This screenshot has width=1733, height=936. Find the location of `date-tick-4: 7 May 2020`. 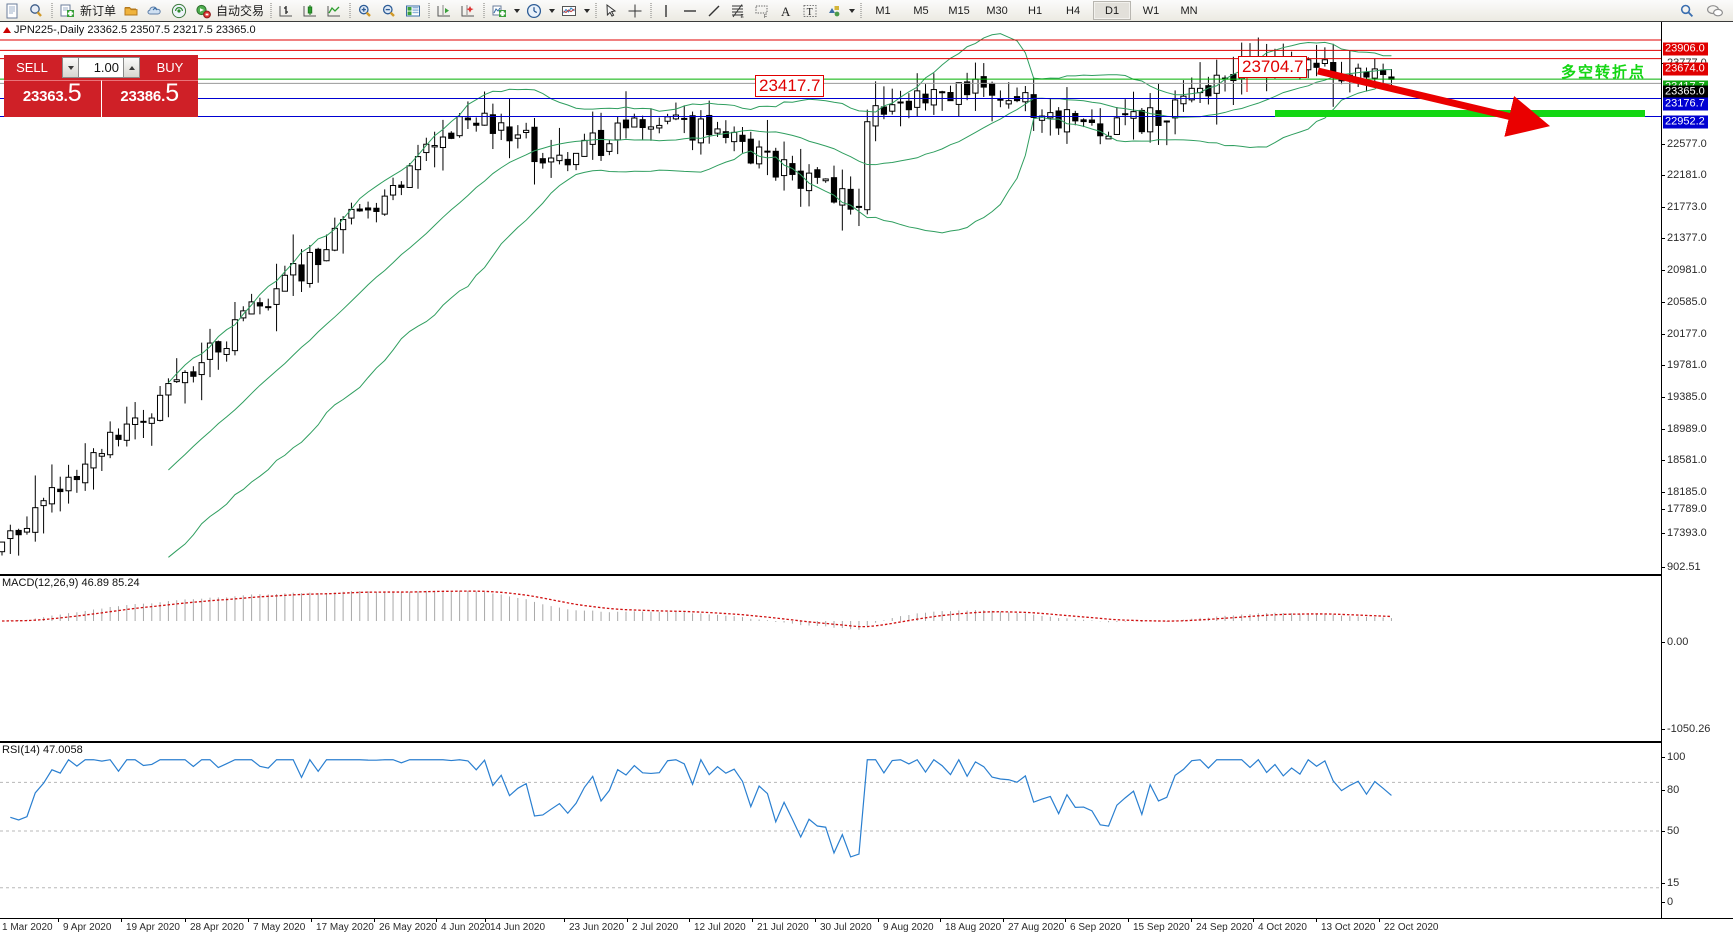

date-tick-4: 7 May 2020 is located at coordinates (276, 925).